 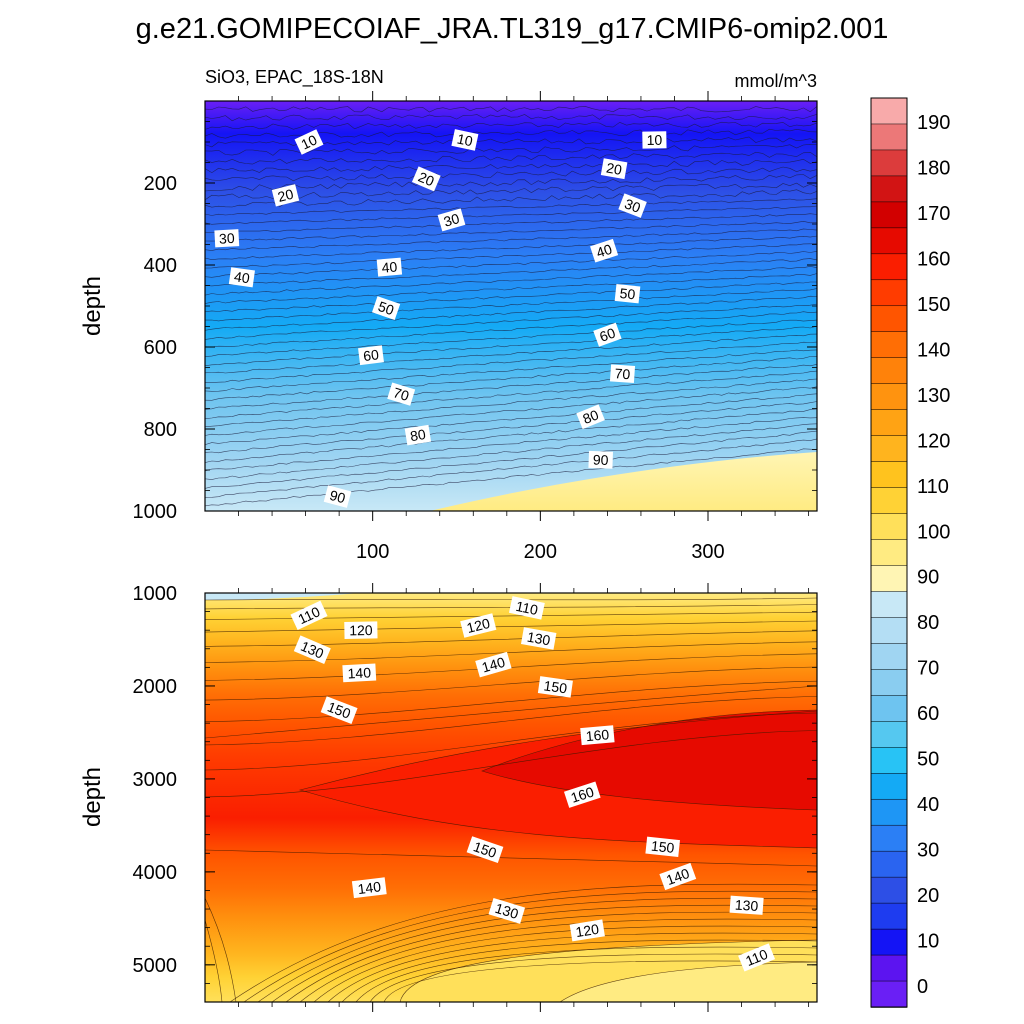 I want to click on contour-label-text: 20, so click(x=614, y=168).